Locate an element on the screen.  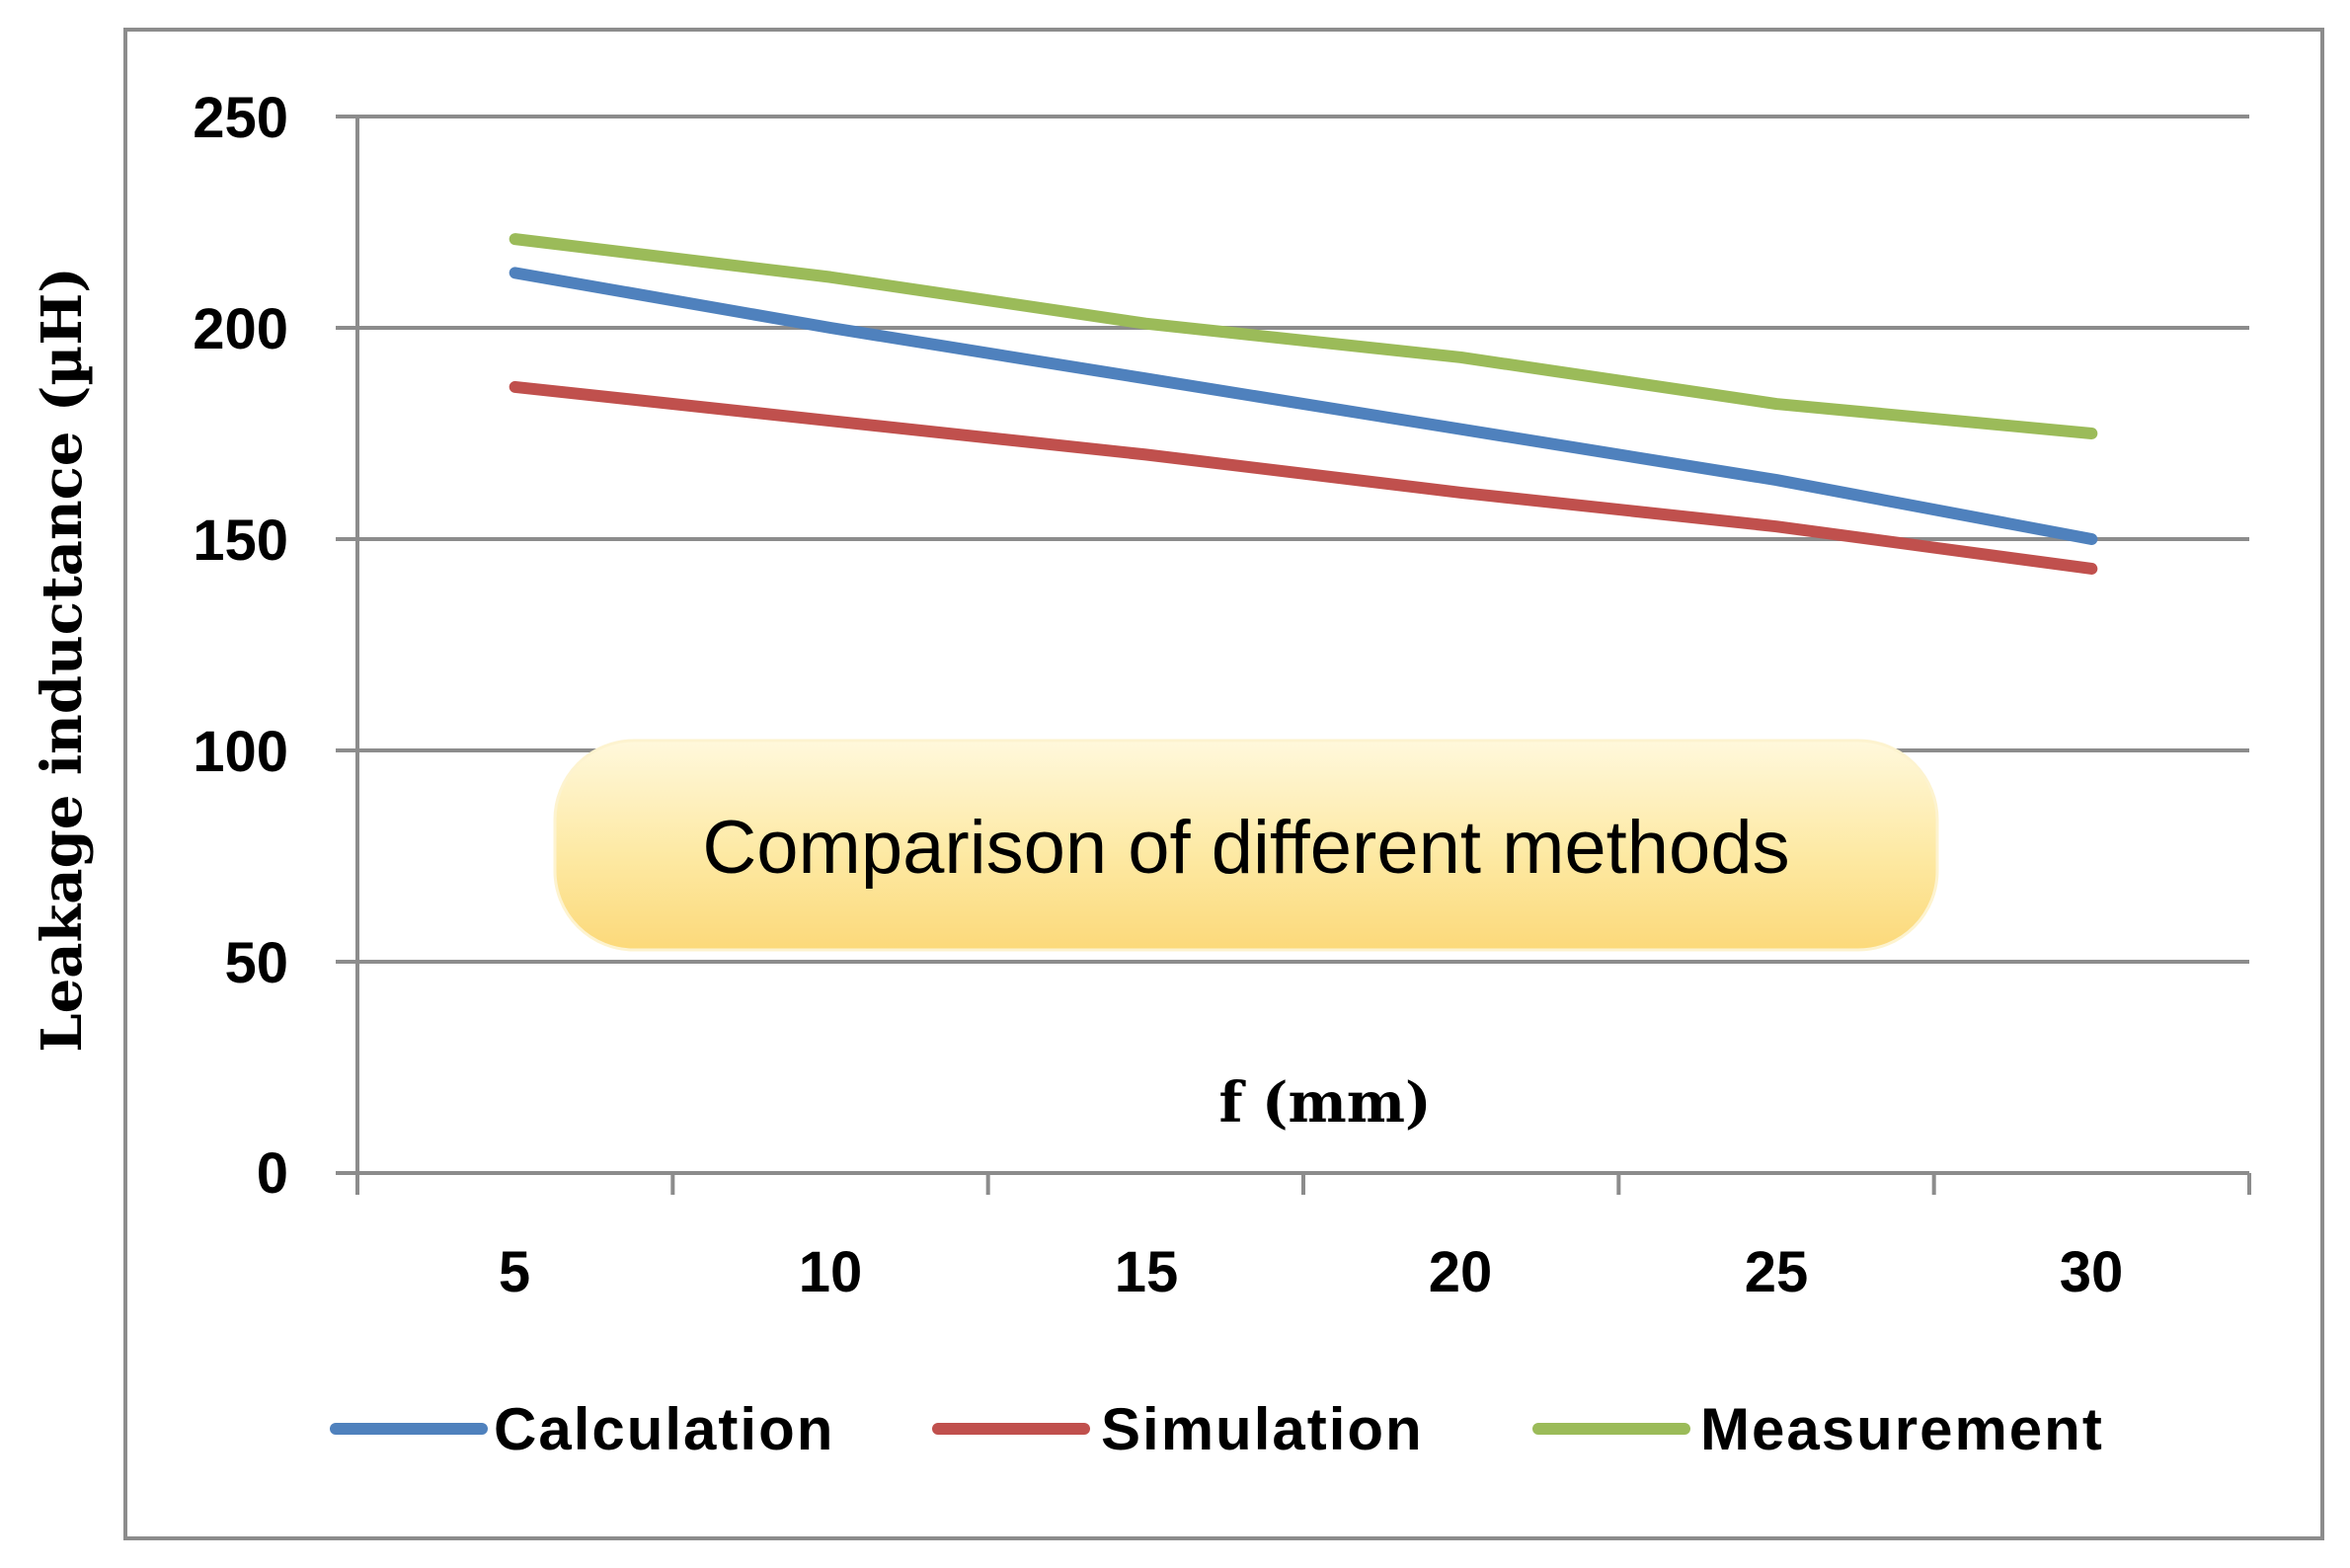
y-tick-label: 150 is located at coordinates (240, 541).